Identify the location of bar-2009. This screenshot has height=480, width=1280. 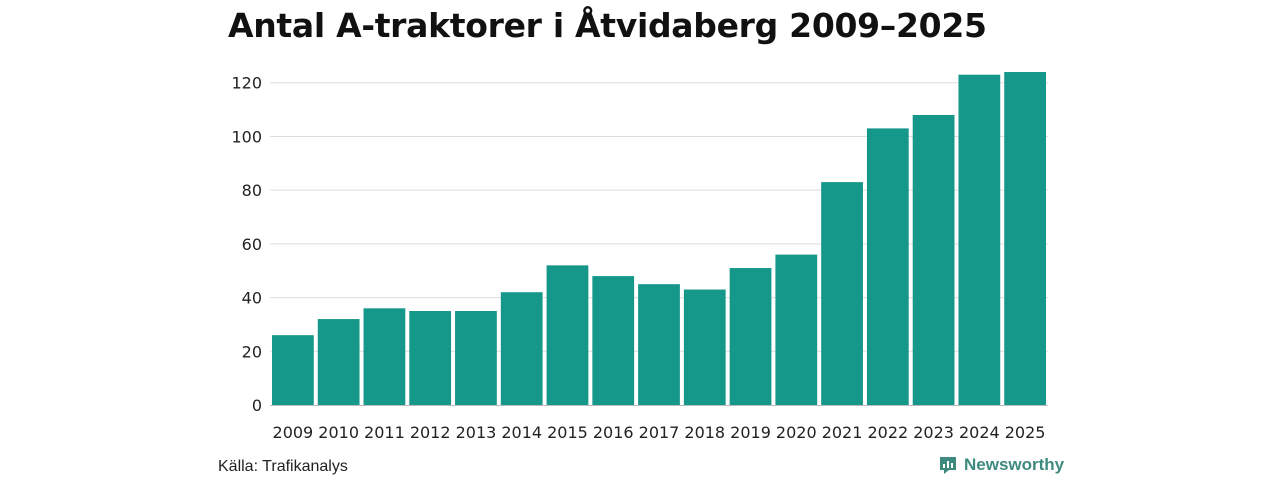
(293, 370).